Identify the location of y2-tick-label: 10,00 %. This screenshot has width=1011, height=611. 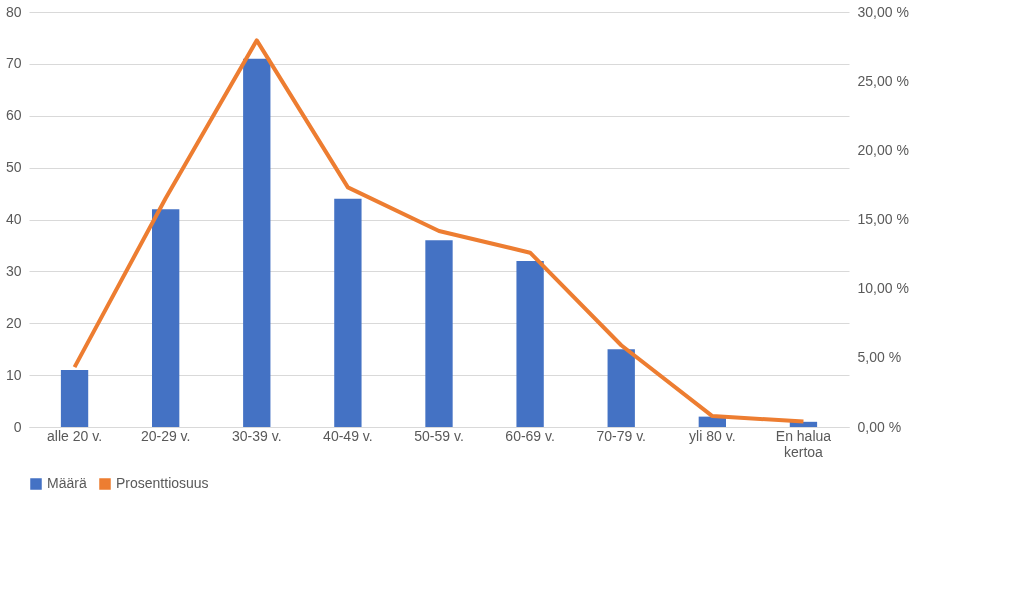
(883, 288).